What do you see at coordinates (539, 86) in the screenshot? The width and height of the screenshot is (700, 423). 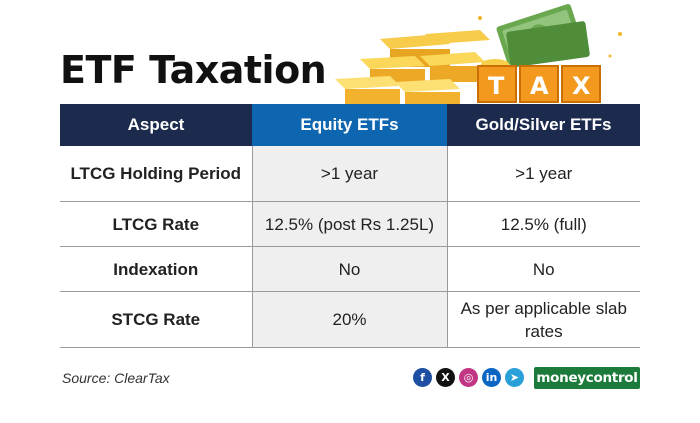 I see `tax-letter-a: A` at bounding box center [539, 86].